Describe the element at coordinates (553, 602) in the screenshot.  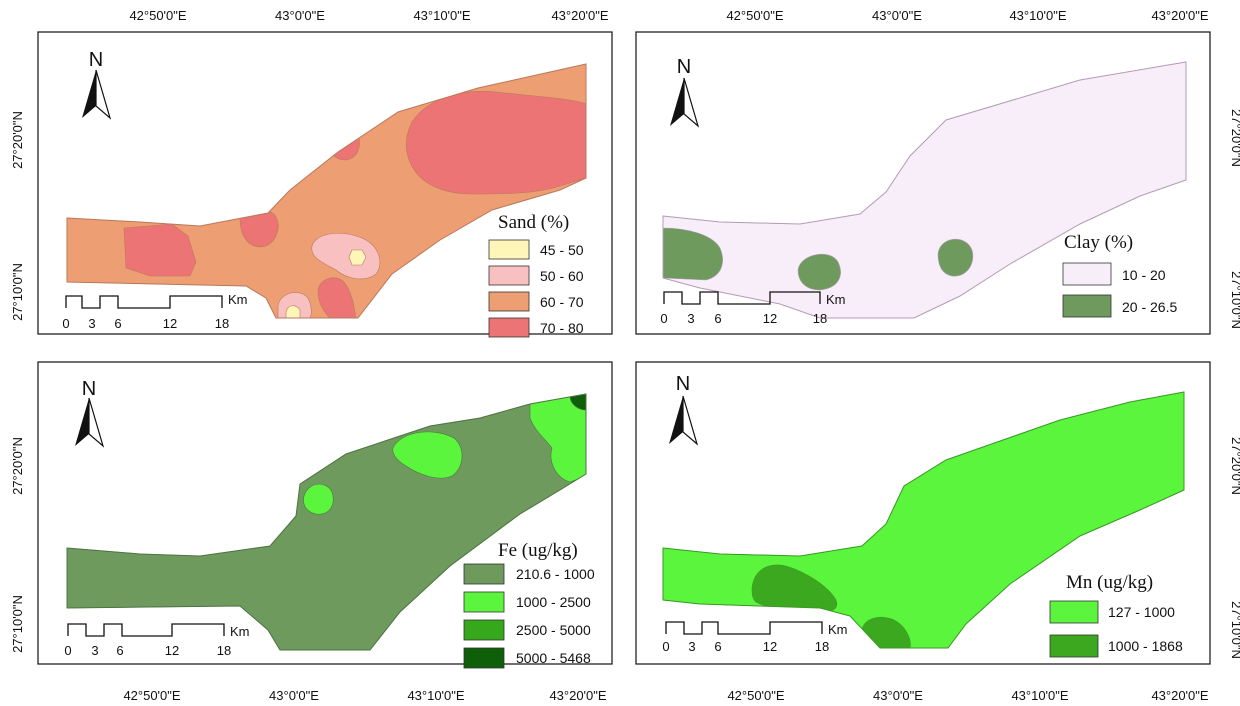
I see `legend-label: 1000 - 2500` at that location.